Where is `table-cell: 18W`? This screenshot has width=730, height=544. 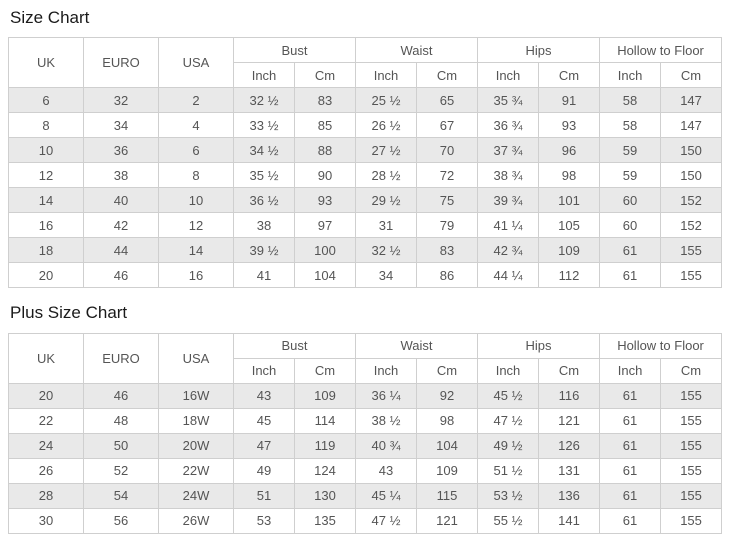
table-cell: 18W is located at coordinates (196, 420).